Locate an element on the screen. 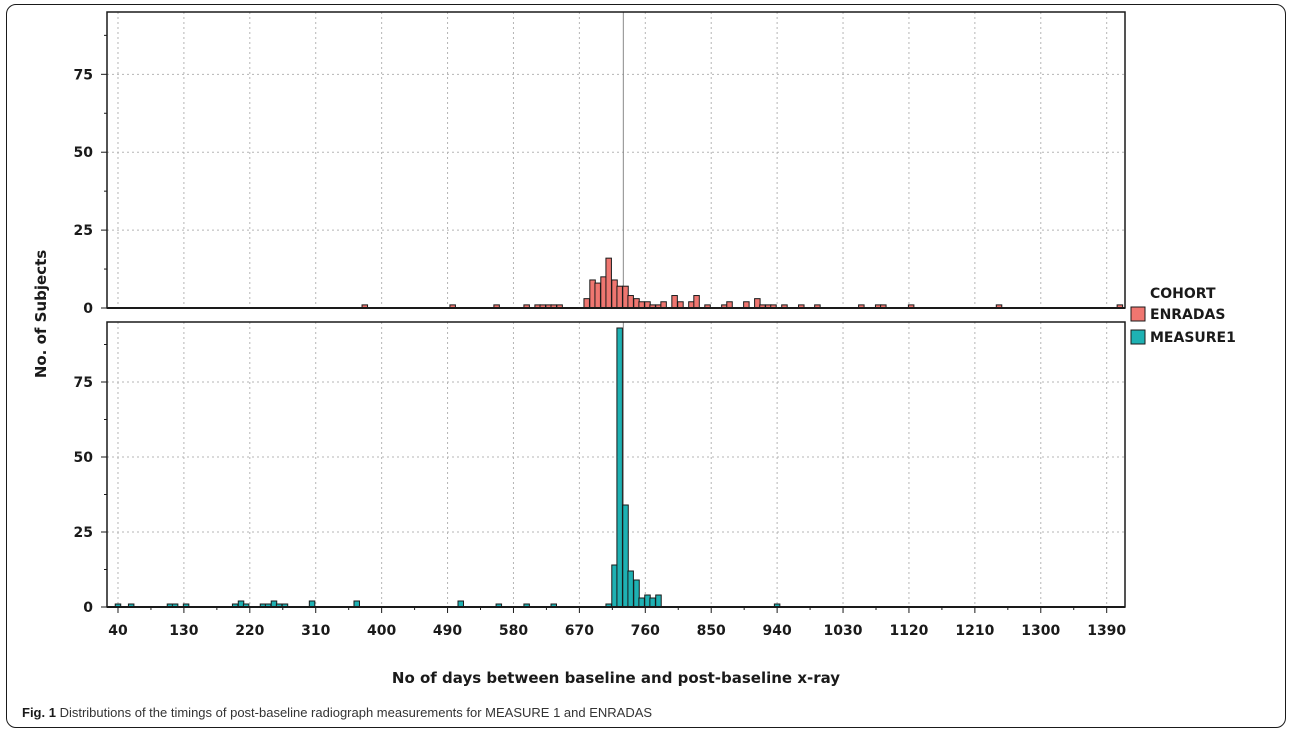 This screenshot has width=1292, height=733. x-tick-label: 1120 is located at coordinates (908, 631).